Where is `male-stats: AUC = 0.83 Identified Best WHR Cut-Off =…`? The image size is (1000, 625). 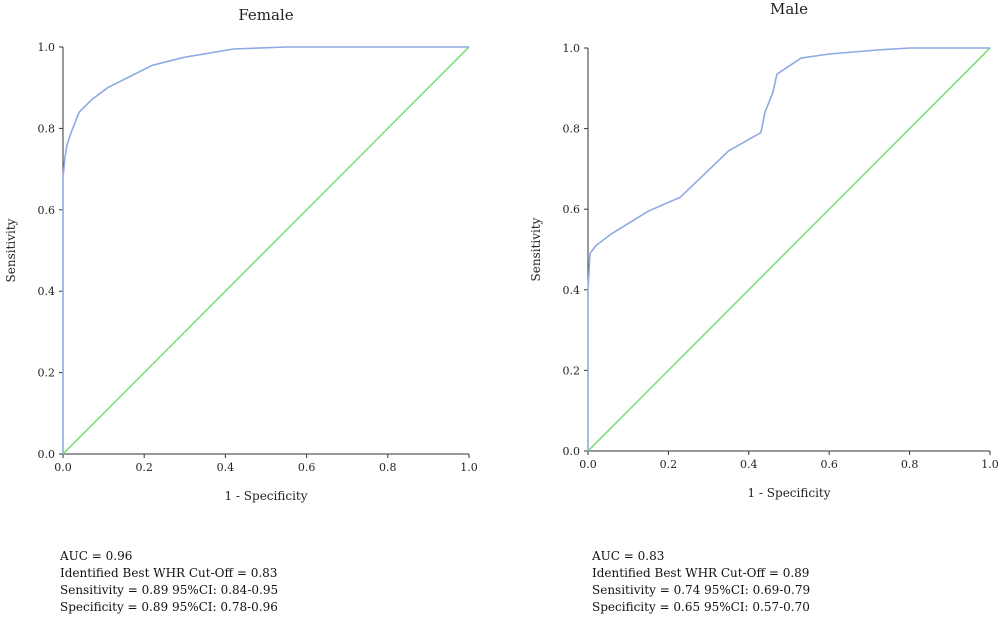
male-stats: AUC = 0.83 Identified Best WHR Cut-Off =… is located at coordinates (701, 582).